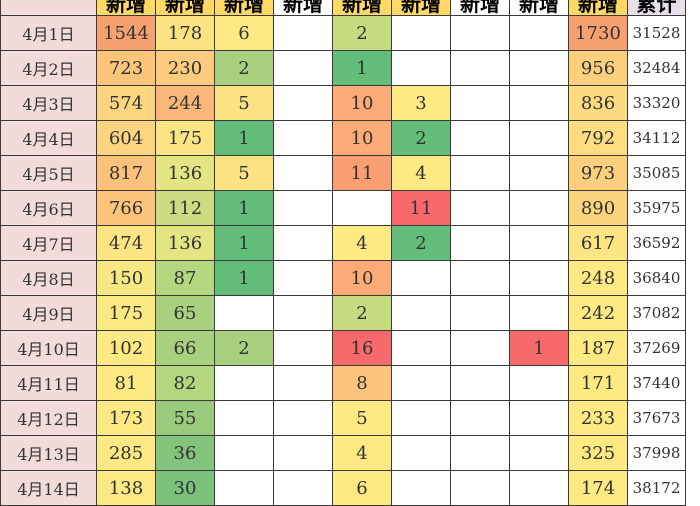  I want to click on data-cell: 36, so click(185, 453).